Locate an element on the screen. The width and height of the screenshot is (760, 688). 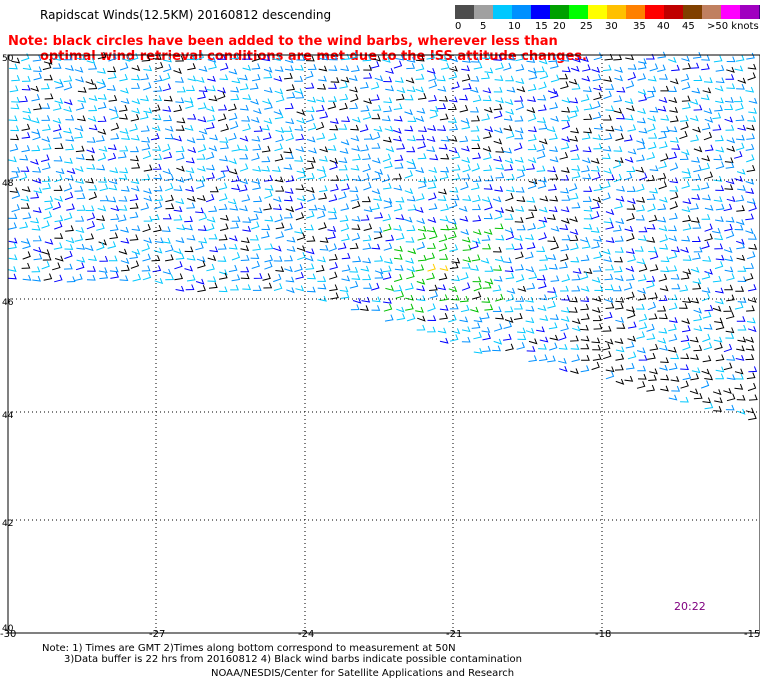
colorbar-label: 25 is located at coordinates (586, 26).